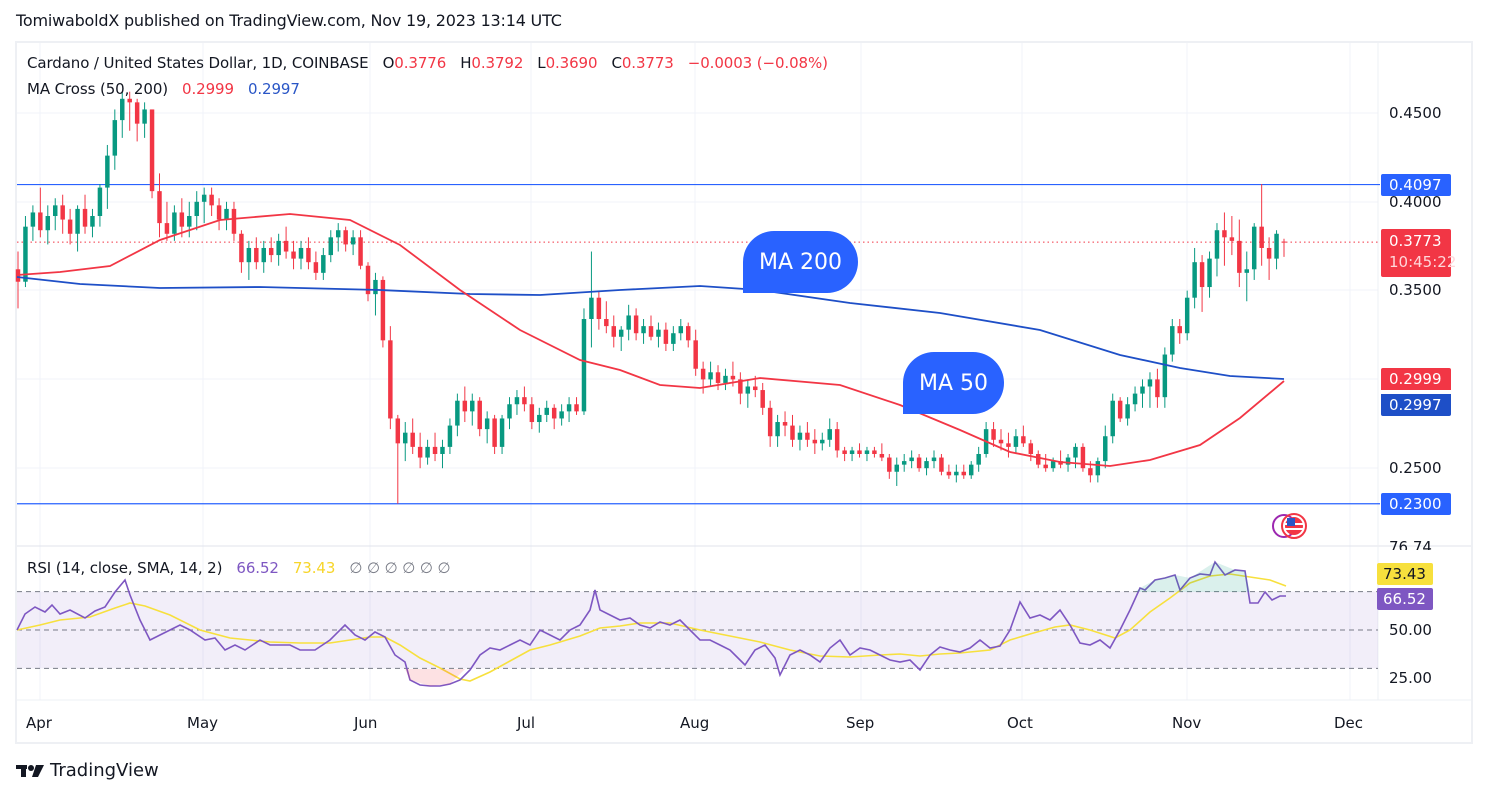  I want to click on high-value: 0.3792, so click(497, 63).